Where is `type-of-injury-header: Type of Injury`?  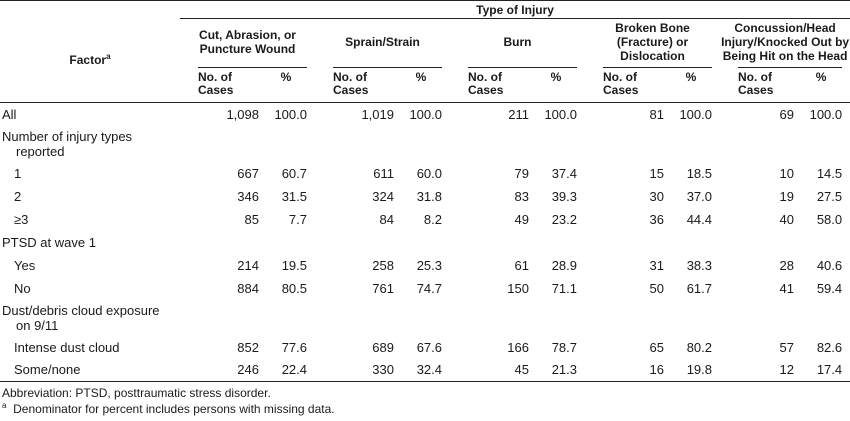 type-of-injury-header: Type of Injury is located at coordinates (515, 9).